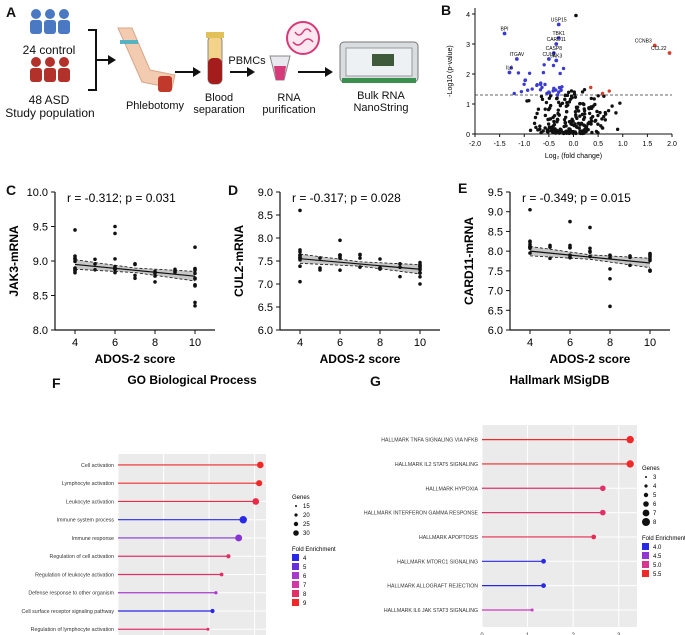 The height and width of the screenshot is (635, 685). Describe the element at coordinates (468, 15) in the screenshot. I see `y-tick-label: 4` at that location.